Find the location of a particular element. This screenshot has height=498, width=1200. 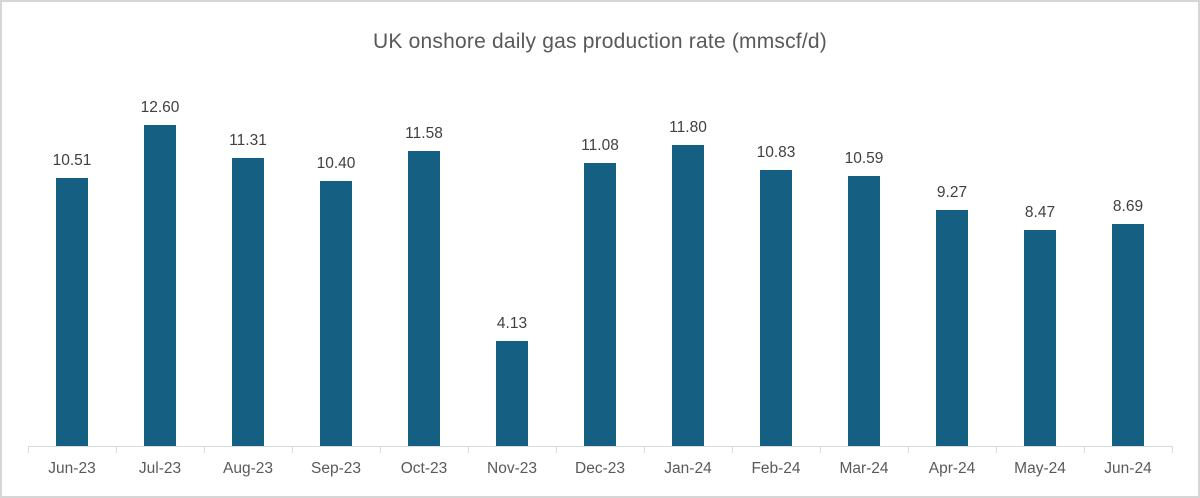

data-label: 12.60 is located at coordinates (160, 107).